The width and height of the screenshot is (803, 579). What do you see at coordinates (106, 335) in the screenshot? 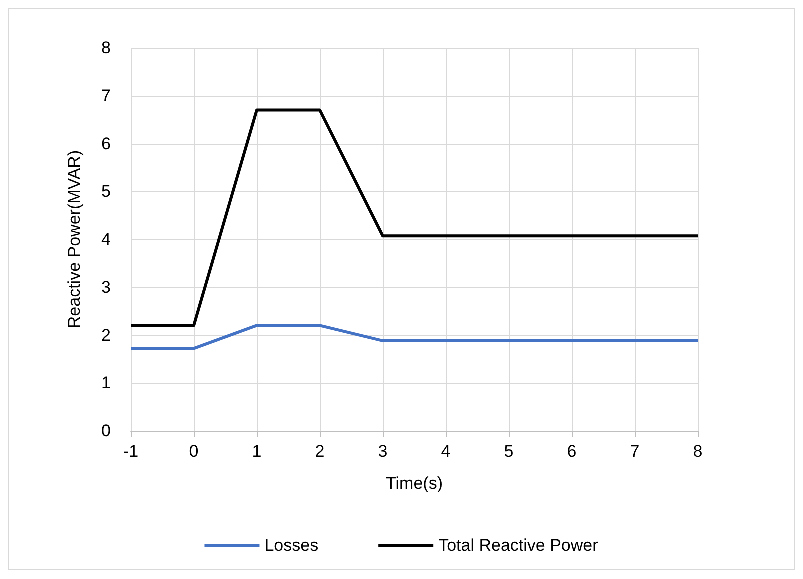
I see `y-tick-label: 2` at bounding box center [106, 335].